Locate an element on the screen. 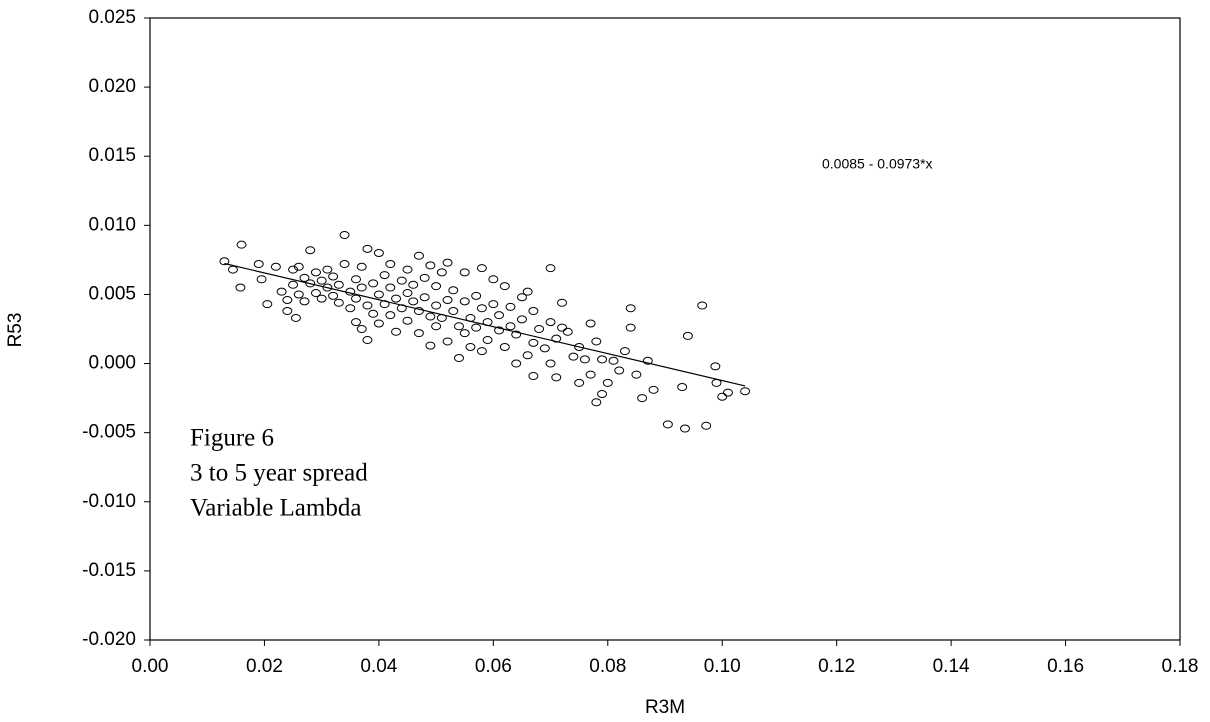  x-tick-label: 0.02 is located at coordinates (264, 666).